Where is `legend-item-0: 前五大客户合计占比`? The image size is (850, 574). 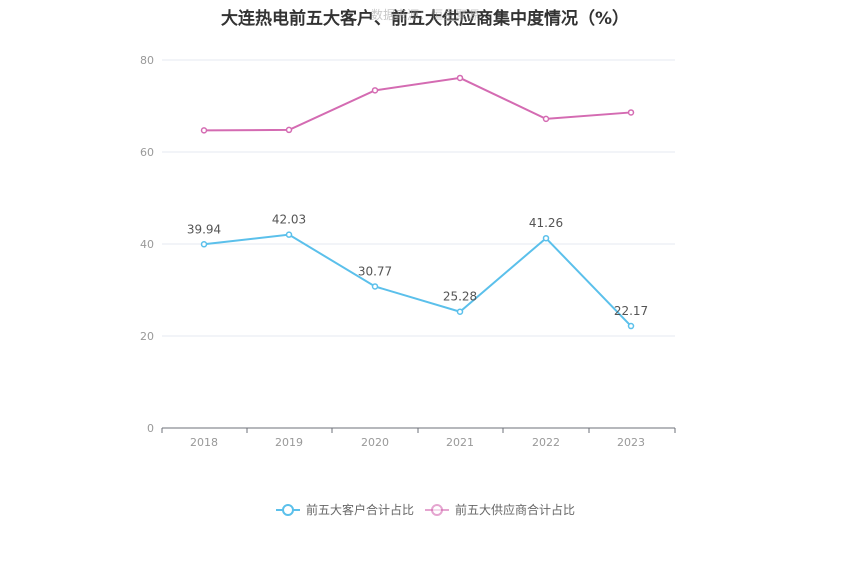
legend-item-0: 前五大客户合计占比 is located at coordinates (345, 509).